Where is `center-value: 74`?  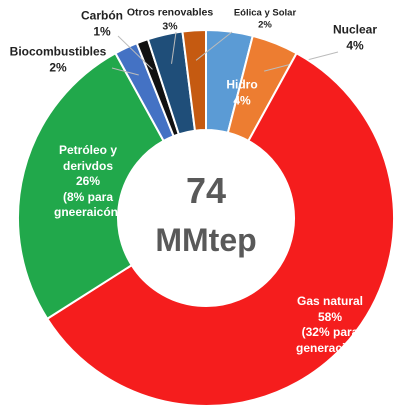
center-value: 74 is located at coordinates (206, 190).